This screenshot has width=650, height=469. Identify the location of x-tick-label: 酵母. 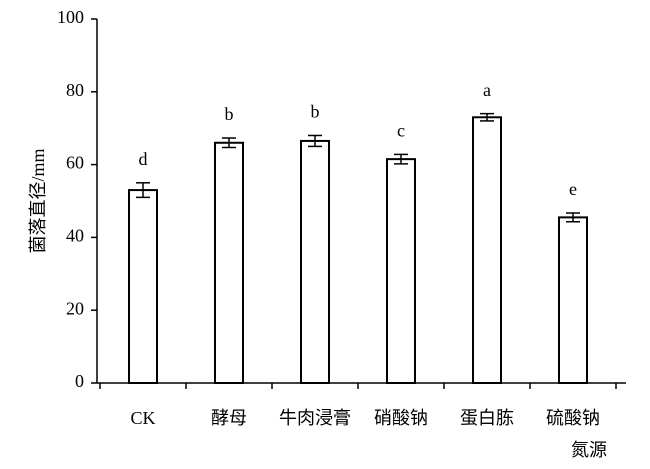
(229, 418).